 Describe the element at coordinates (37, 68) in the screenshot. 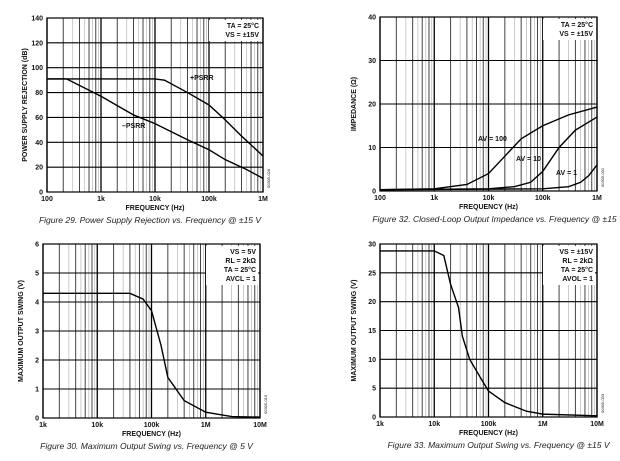

I see `y-tick-label: 100` at that location.